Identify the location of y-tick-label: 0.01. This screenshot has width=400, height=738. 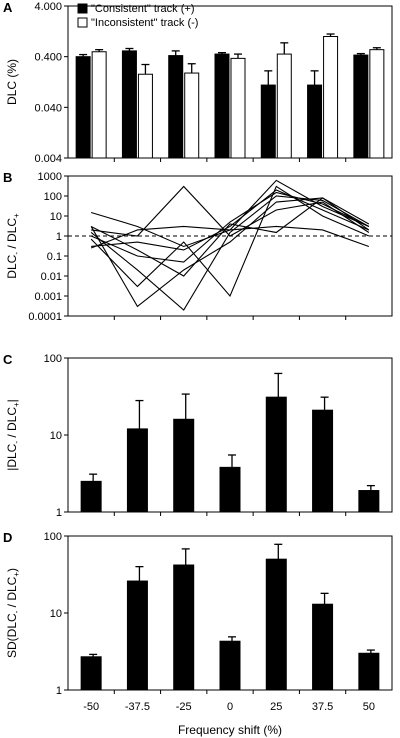
(51, 277).